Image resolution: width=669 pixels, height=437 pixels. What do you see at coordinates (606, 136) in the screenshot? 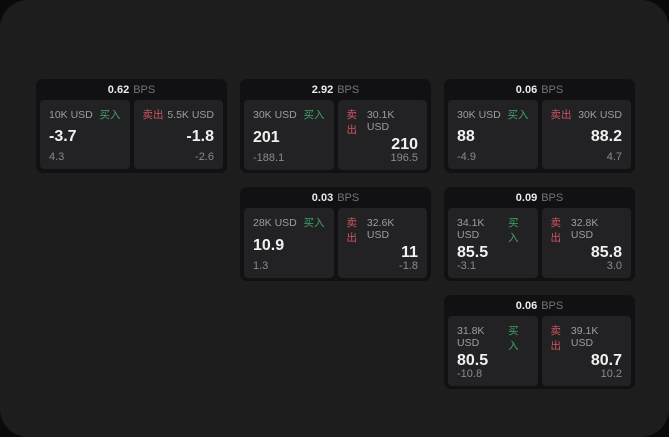
I see `sell-price: 88.2` at bounding box center [606, 136].